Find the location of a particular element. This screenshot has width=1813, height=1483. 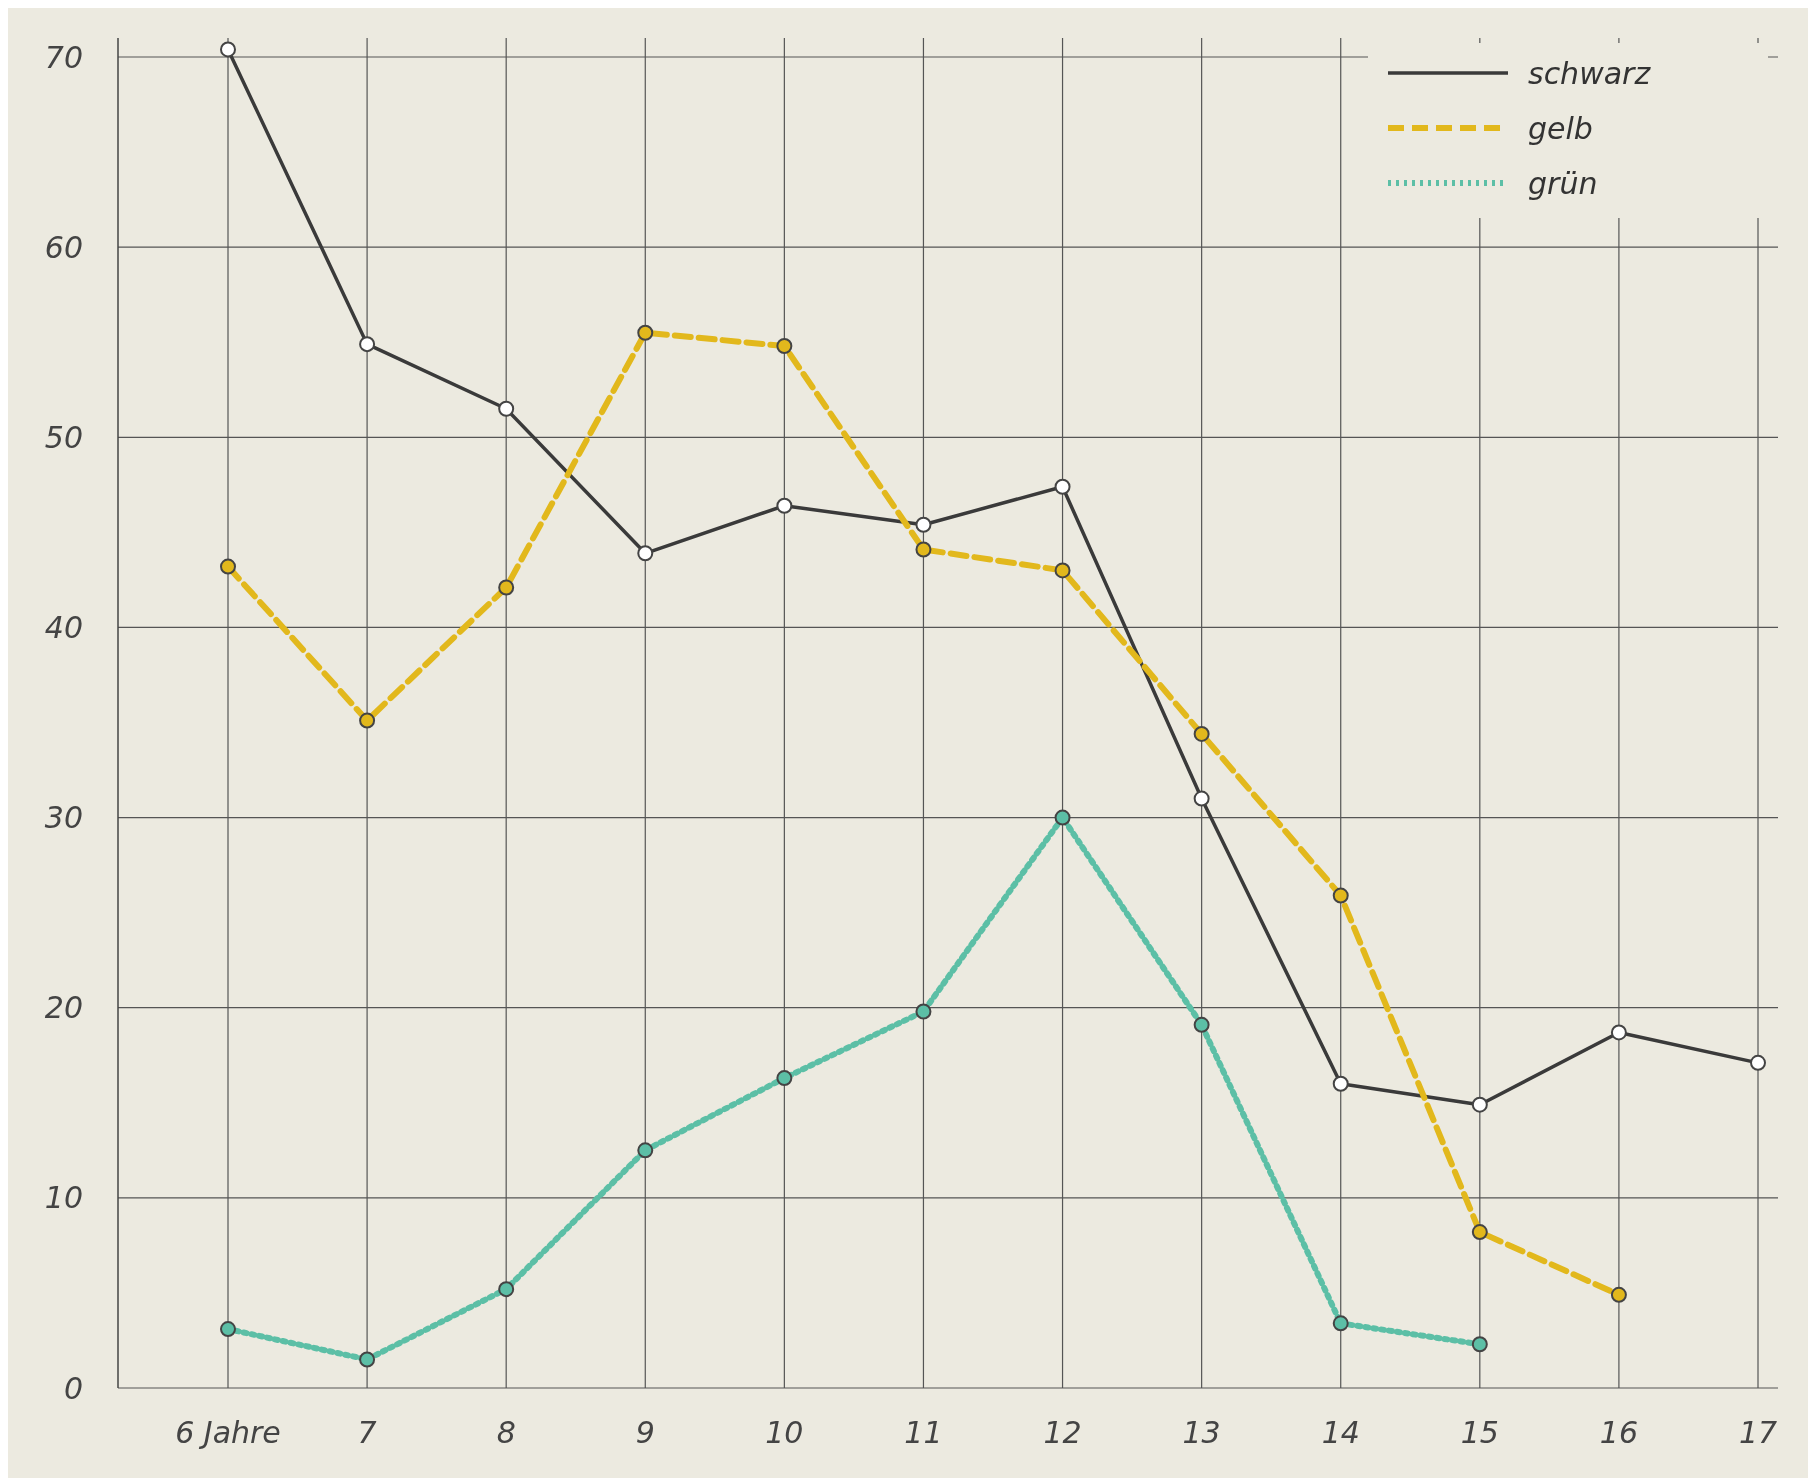

x-tick-label: 8 is located at coordinates (506, 1432).